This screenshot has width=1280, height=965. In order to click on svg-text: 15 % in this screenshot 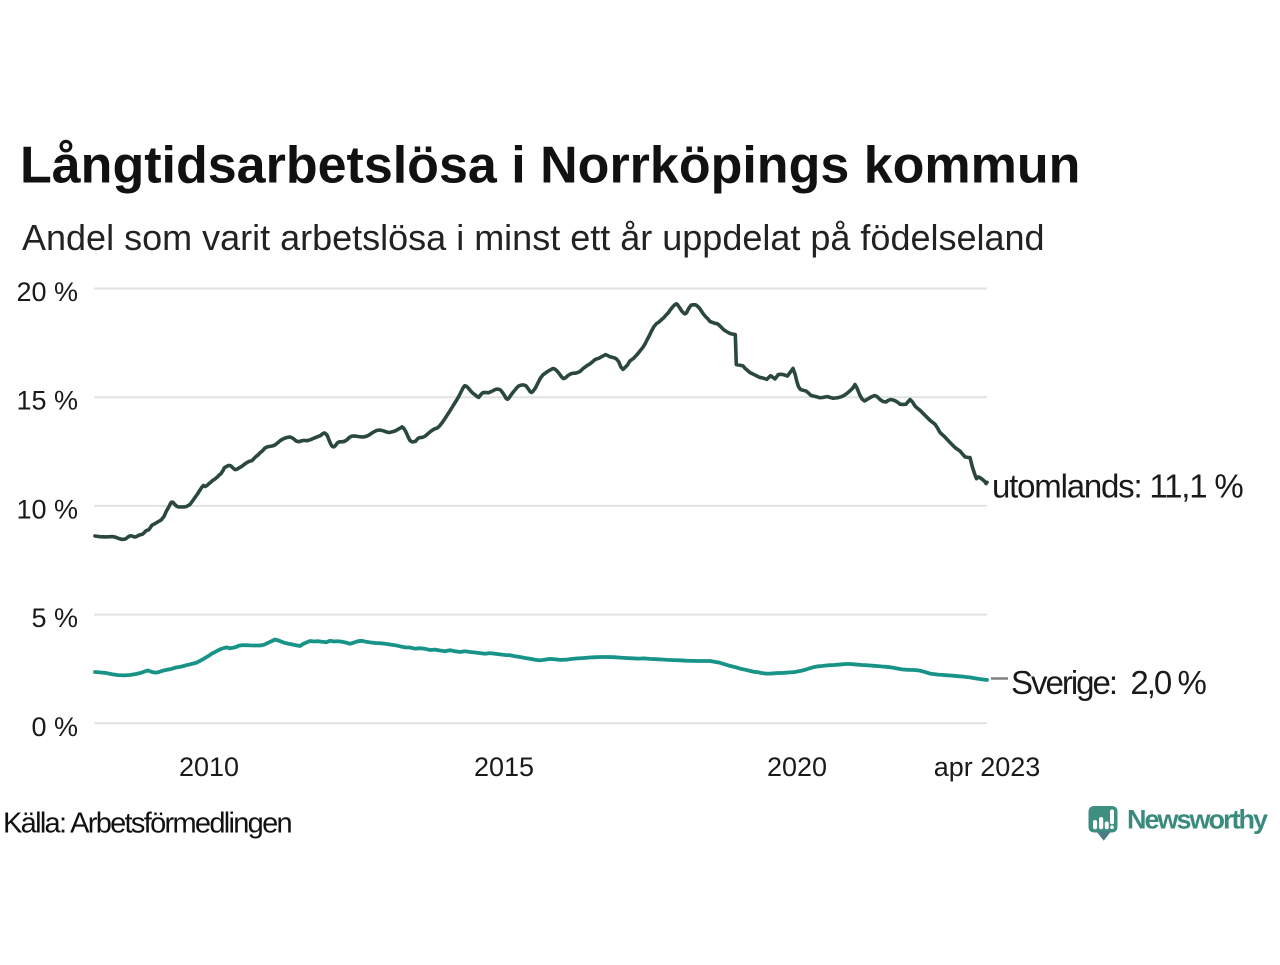, I will do `click(47, 401)`.